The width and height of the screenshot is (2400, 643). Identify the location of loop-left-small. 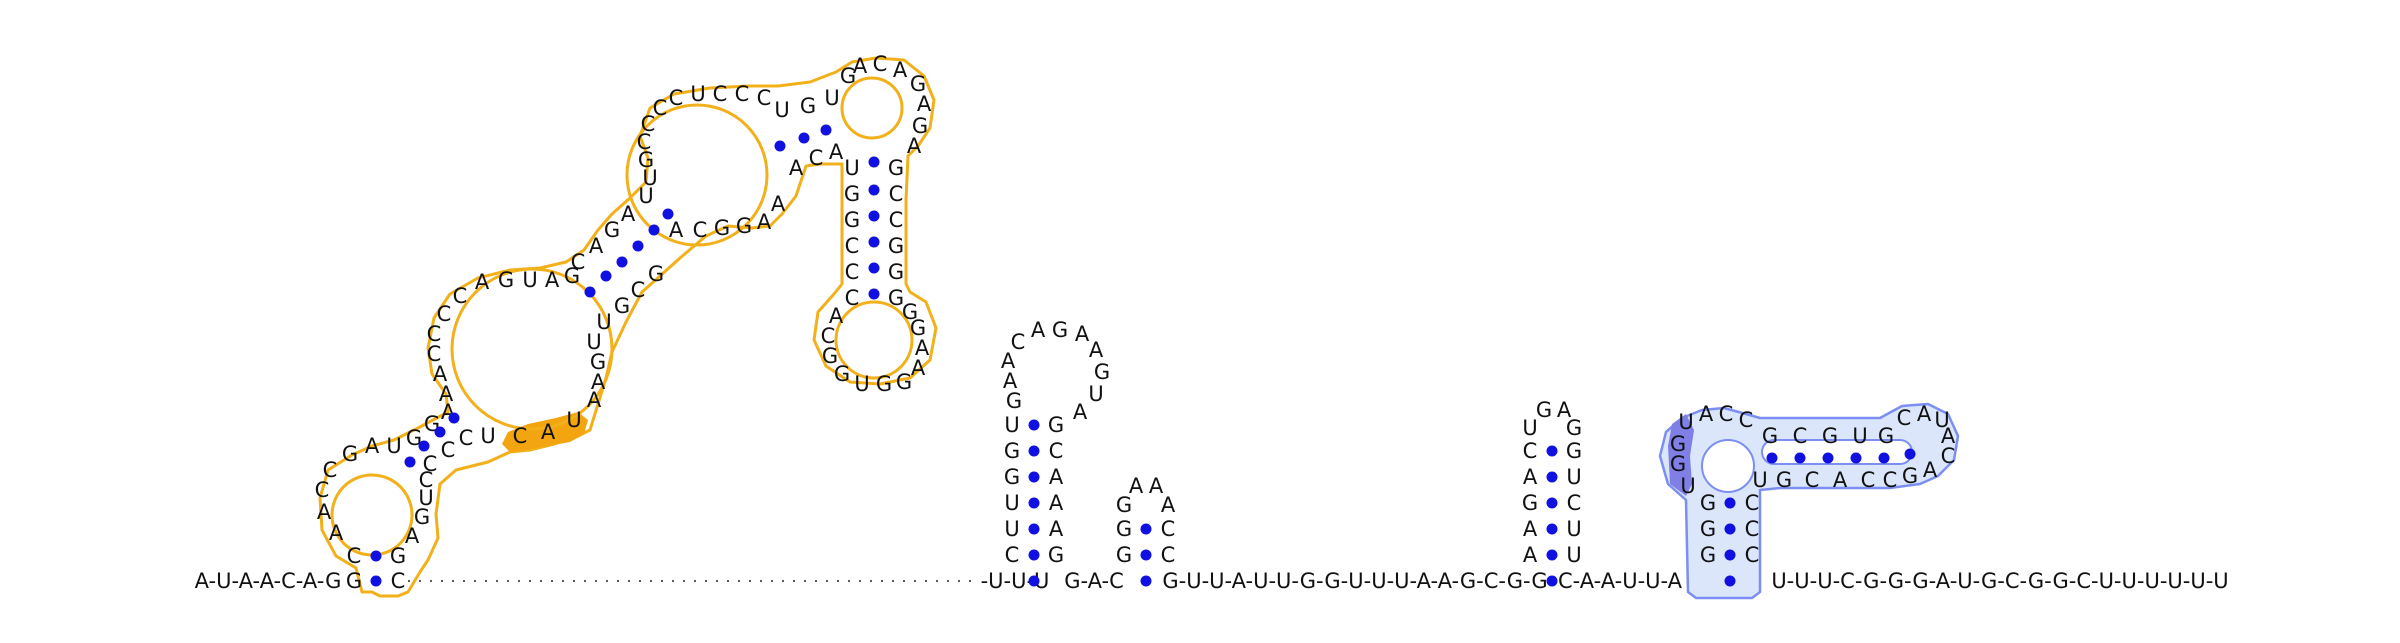
(372, 515).